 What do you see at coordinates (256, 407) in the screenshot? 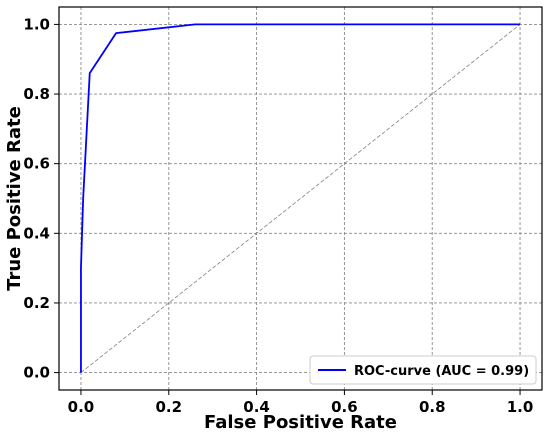
I see `x-tick-label: 0.4` at bounding box center [256, 407].